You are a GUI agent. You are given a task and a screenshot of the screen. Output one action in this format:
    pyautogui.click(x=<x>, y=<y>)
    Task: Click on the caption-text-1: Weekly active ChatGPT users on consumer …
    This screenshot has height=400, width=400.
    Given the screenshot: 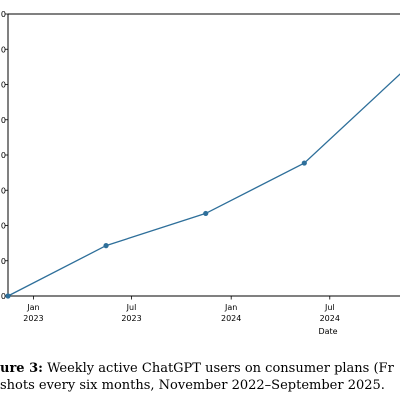 What is the action you would take?
    pyautogui.click(x=218, y=368)
    